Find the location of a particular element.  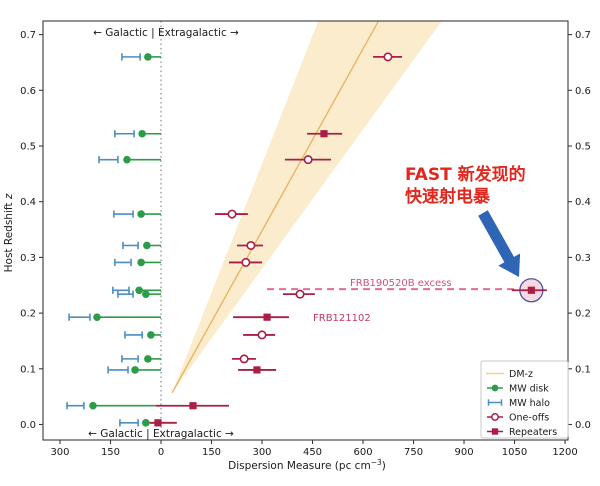

x-tick-label: 1050 is located at coordinates (514, 452).